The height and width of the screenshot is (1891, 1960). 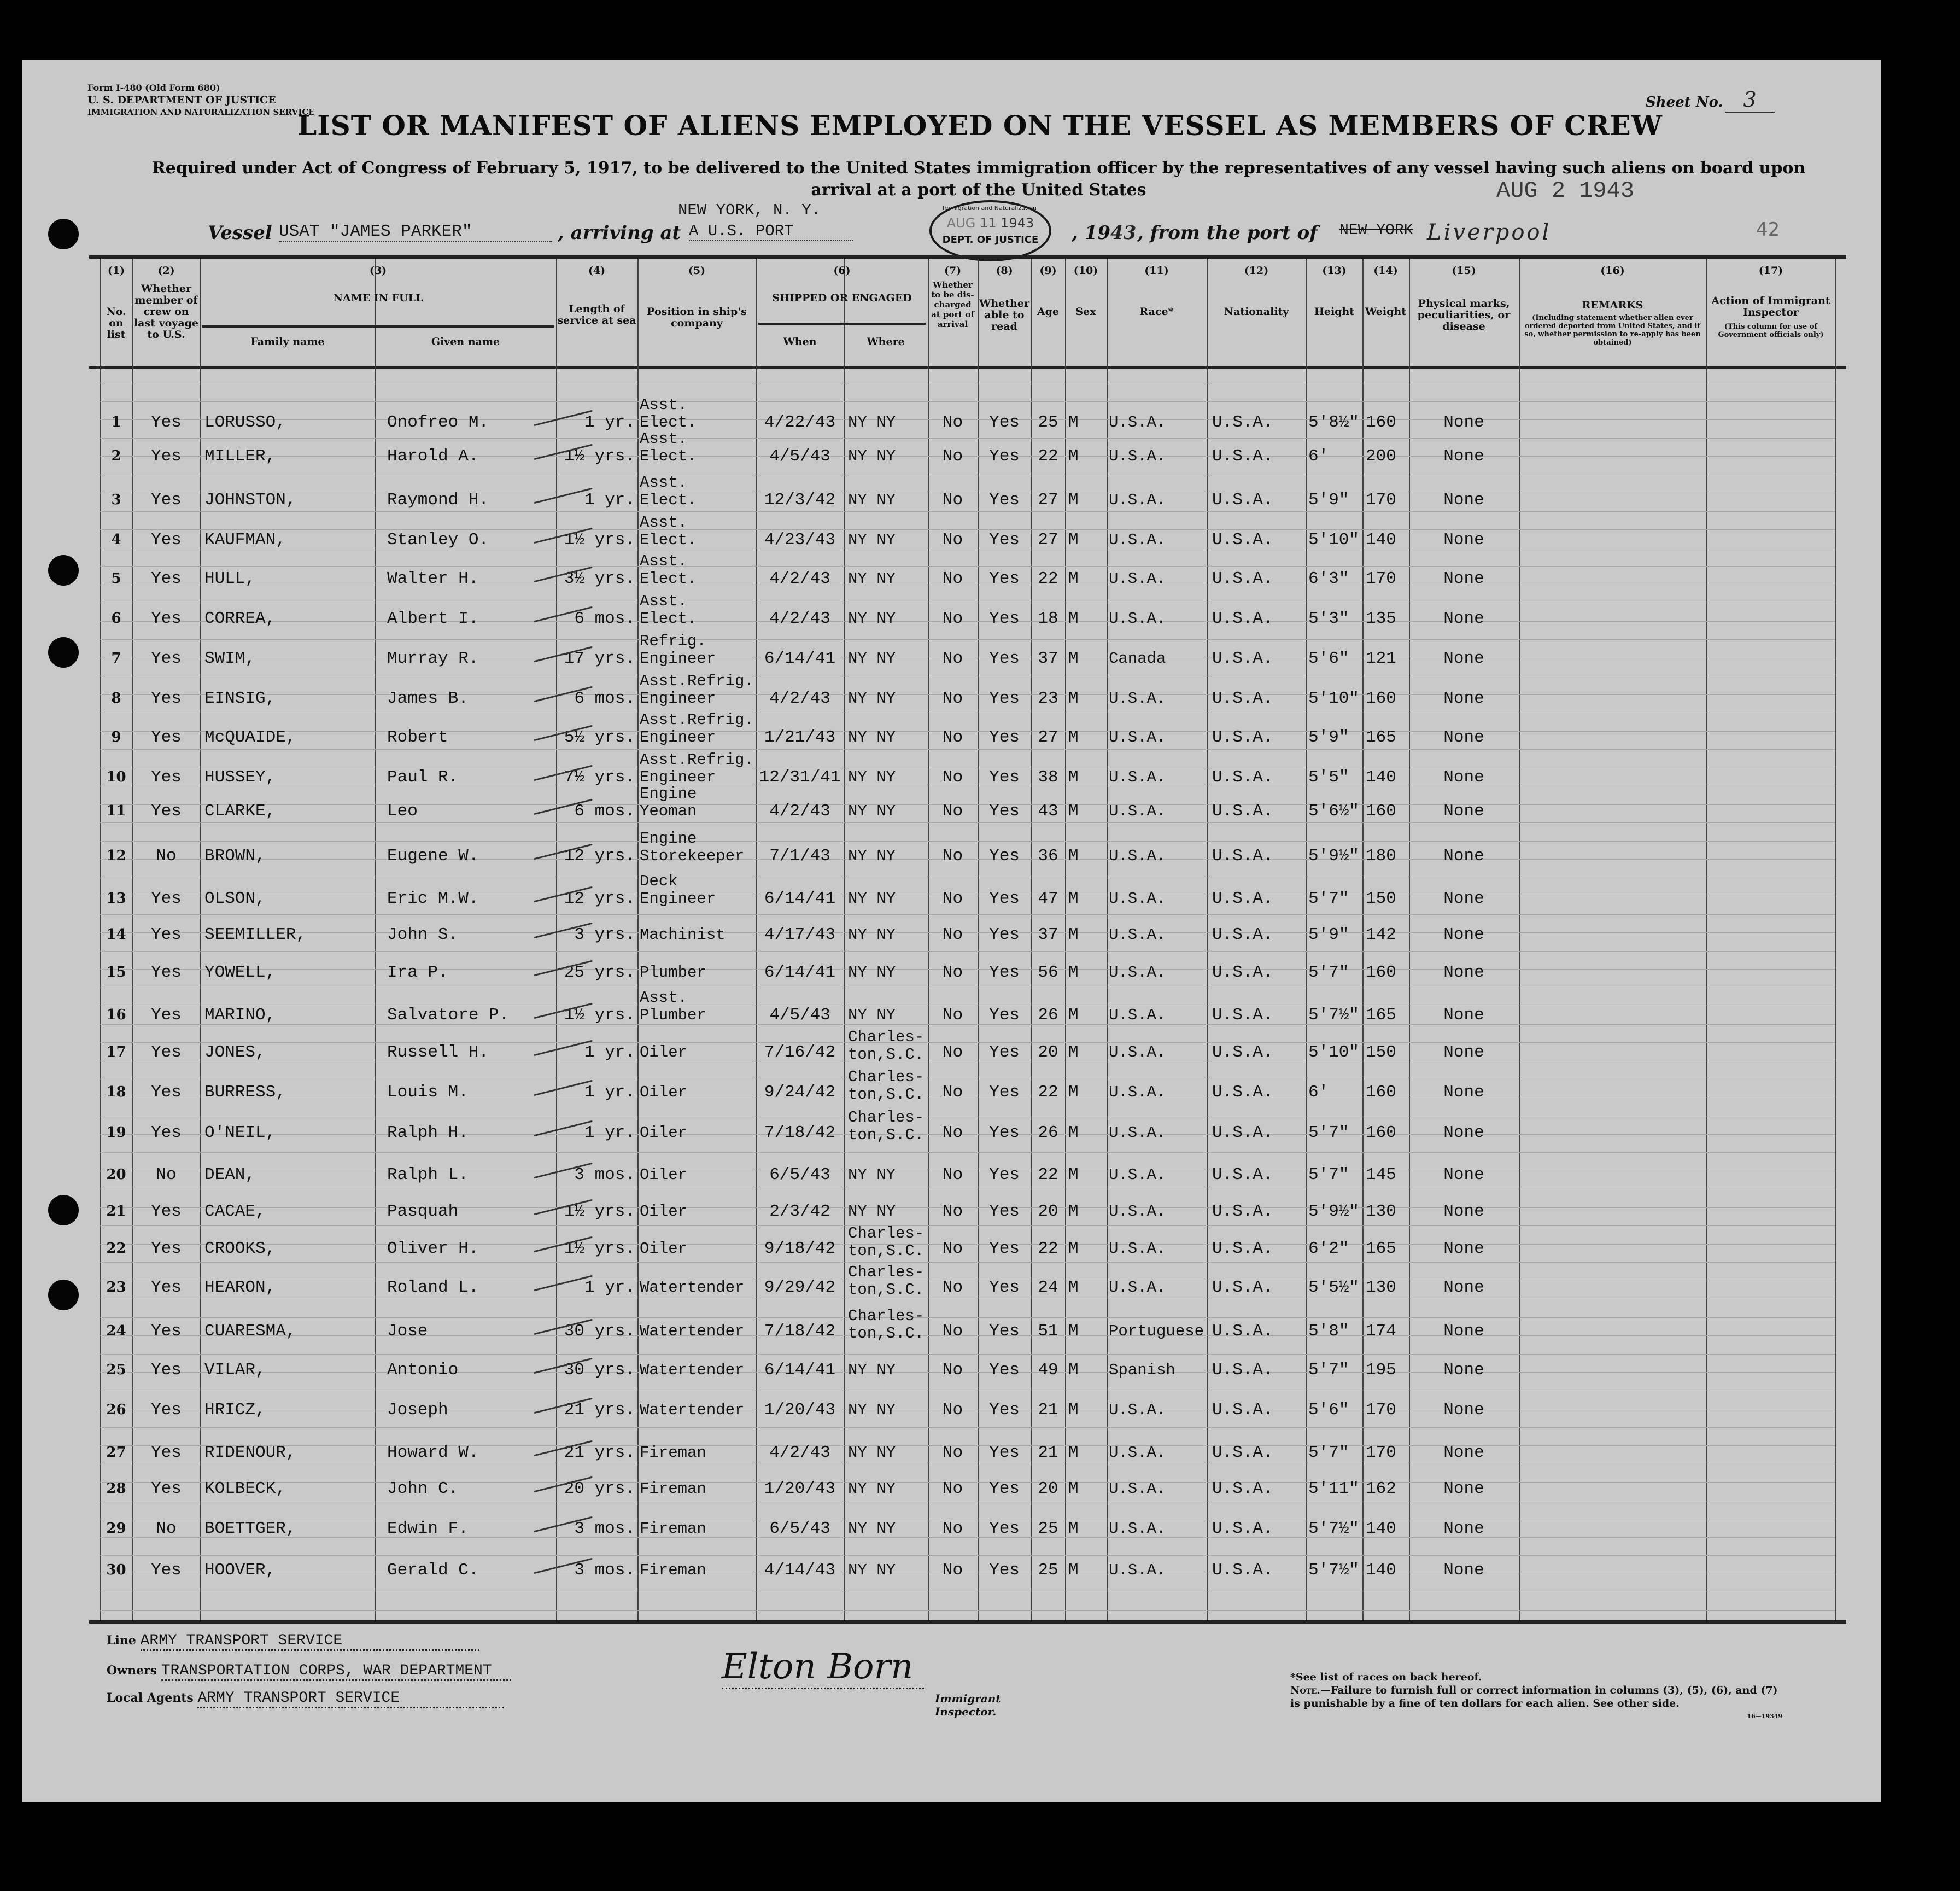 I want to click on weight: 195, so click(x=1381, y=1370).